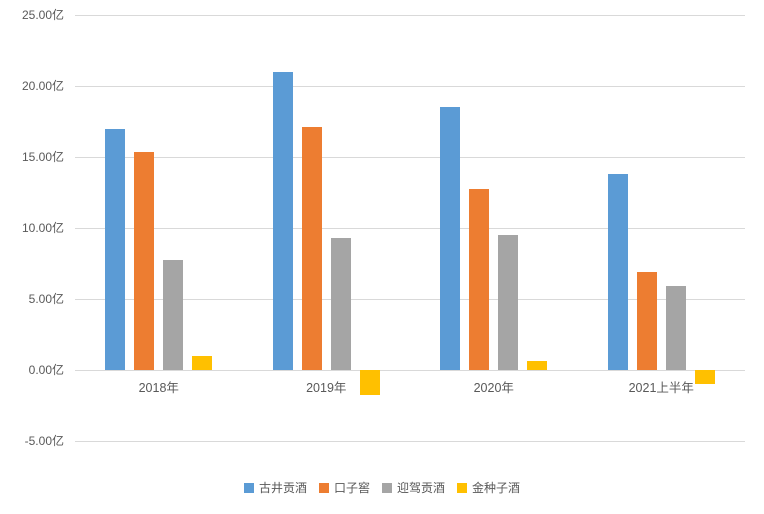 The image size is (764, 514). Describe the element at coordinates (42, 157) in the screenshot. I see `y-axis-label: 15.00亿` at that location.